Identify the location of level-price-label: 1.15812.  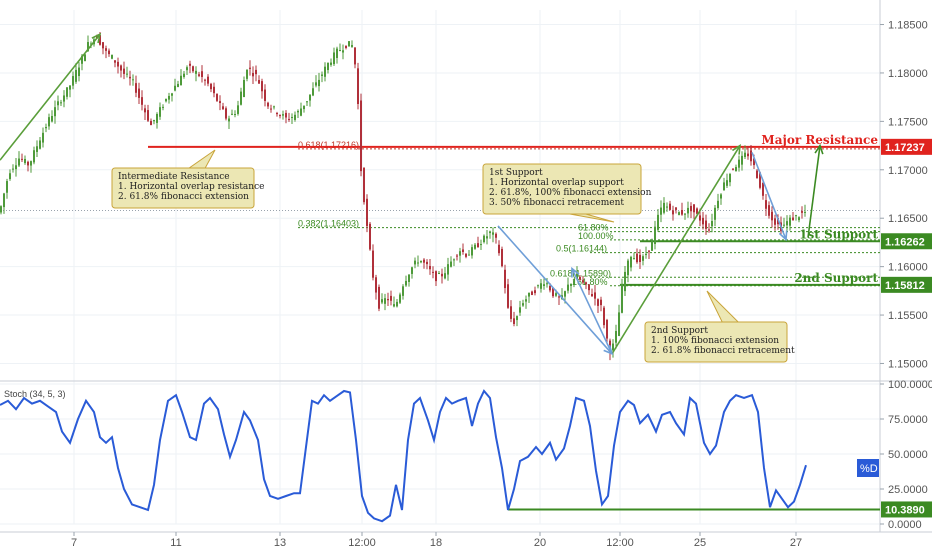
(905, 286).